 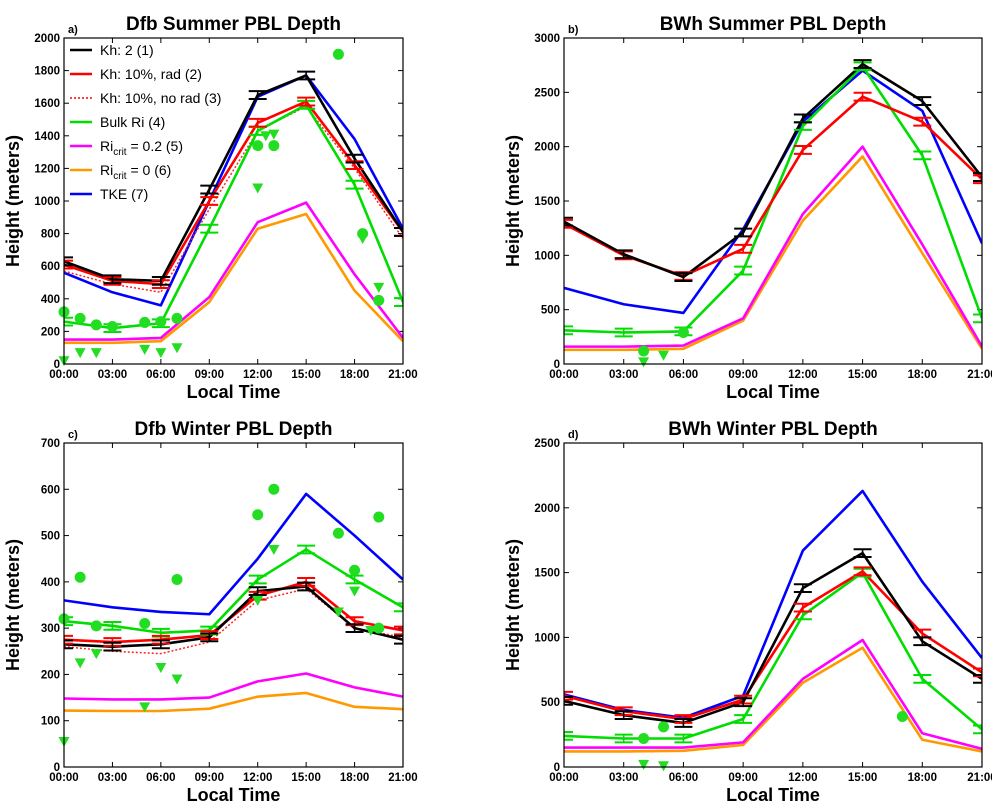 What do you see at coordinates (233, 605) in the screenshot?
I see `plot-frame` at bounding box center [233, 605].